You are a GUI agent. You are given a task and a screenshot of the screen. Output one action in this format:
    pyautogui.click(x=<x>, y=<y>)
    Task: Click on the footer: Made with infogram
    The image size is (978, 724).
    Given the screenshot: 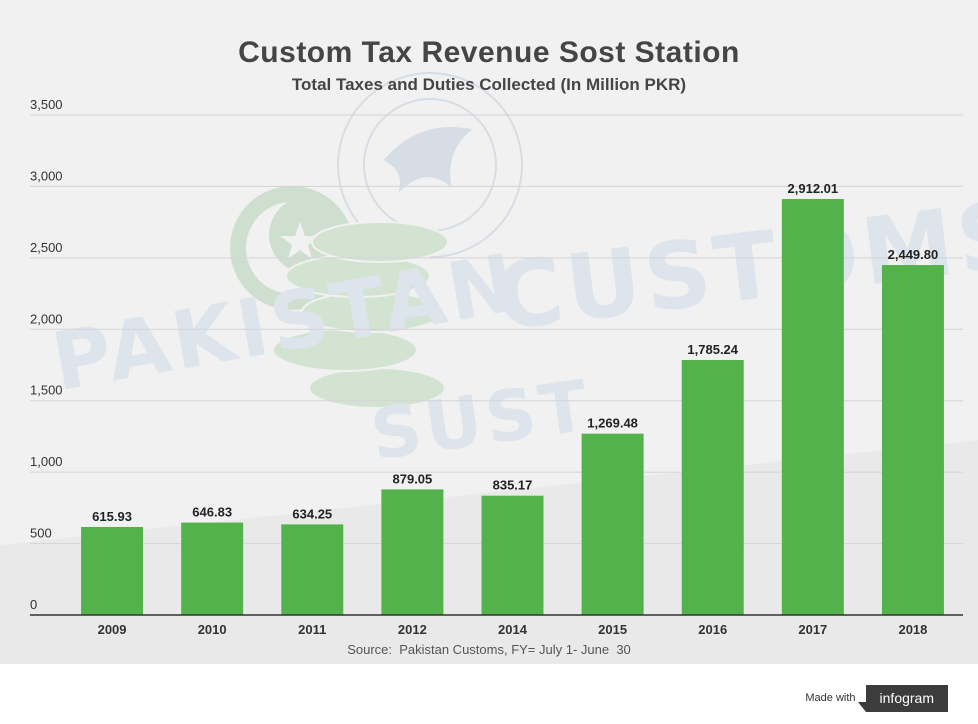 What is the action you would take?
    pyautogui.click(x=876, y=698)
    